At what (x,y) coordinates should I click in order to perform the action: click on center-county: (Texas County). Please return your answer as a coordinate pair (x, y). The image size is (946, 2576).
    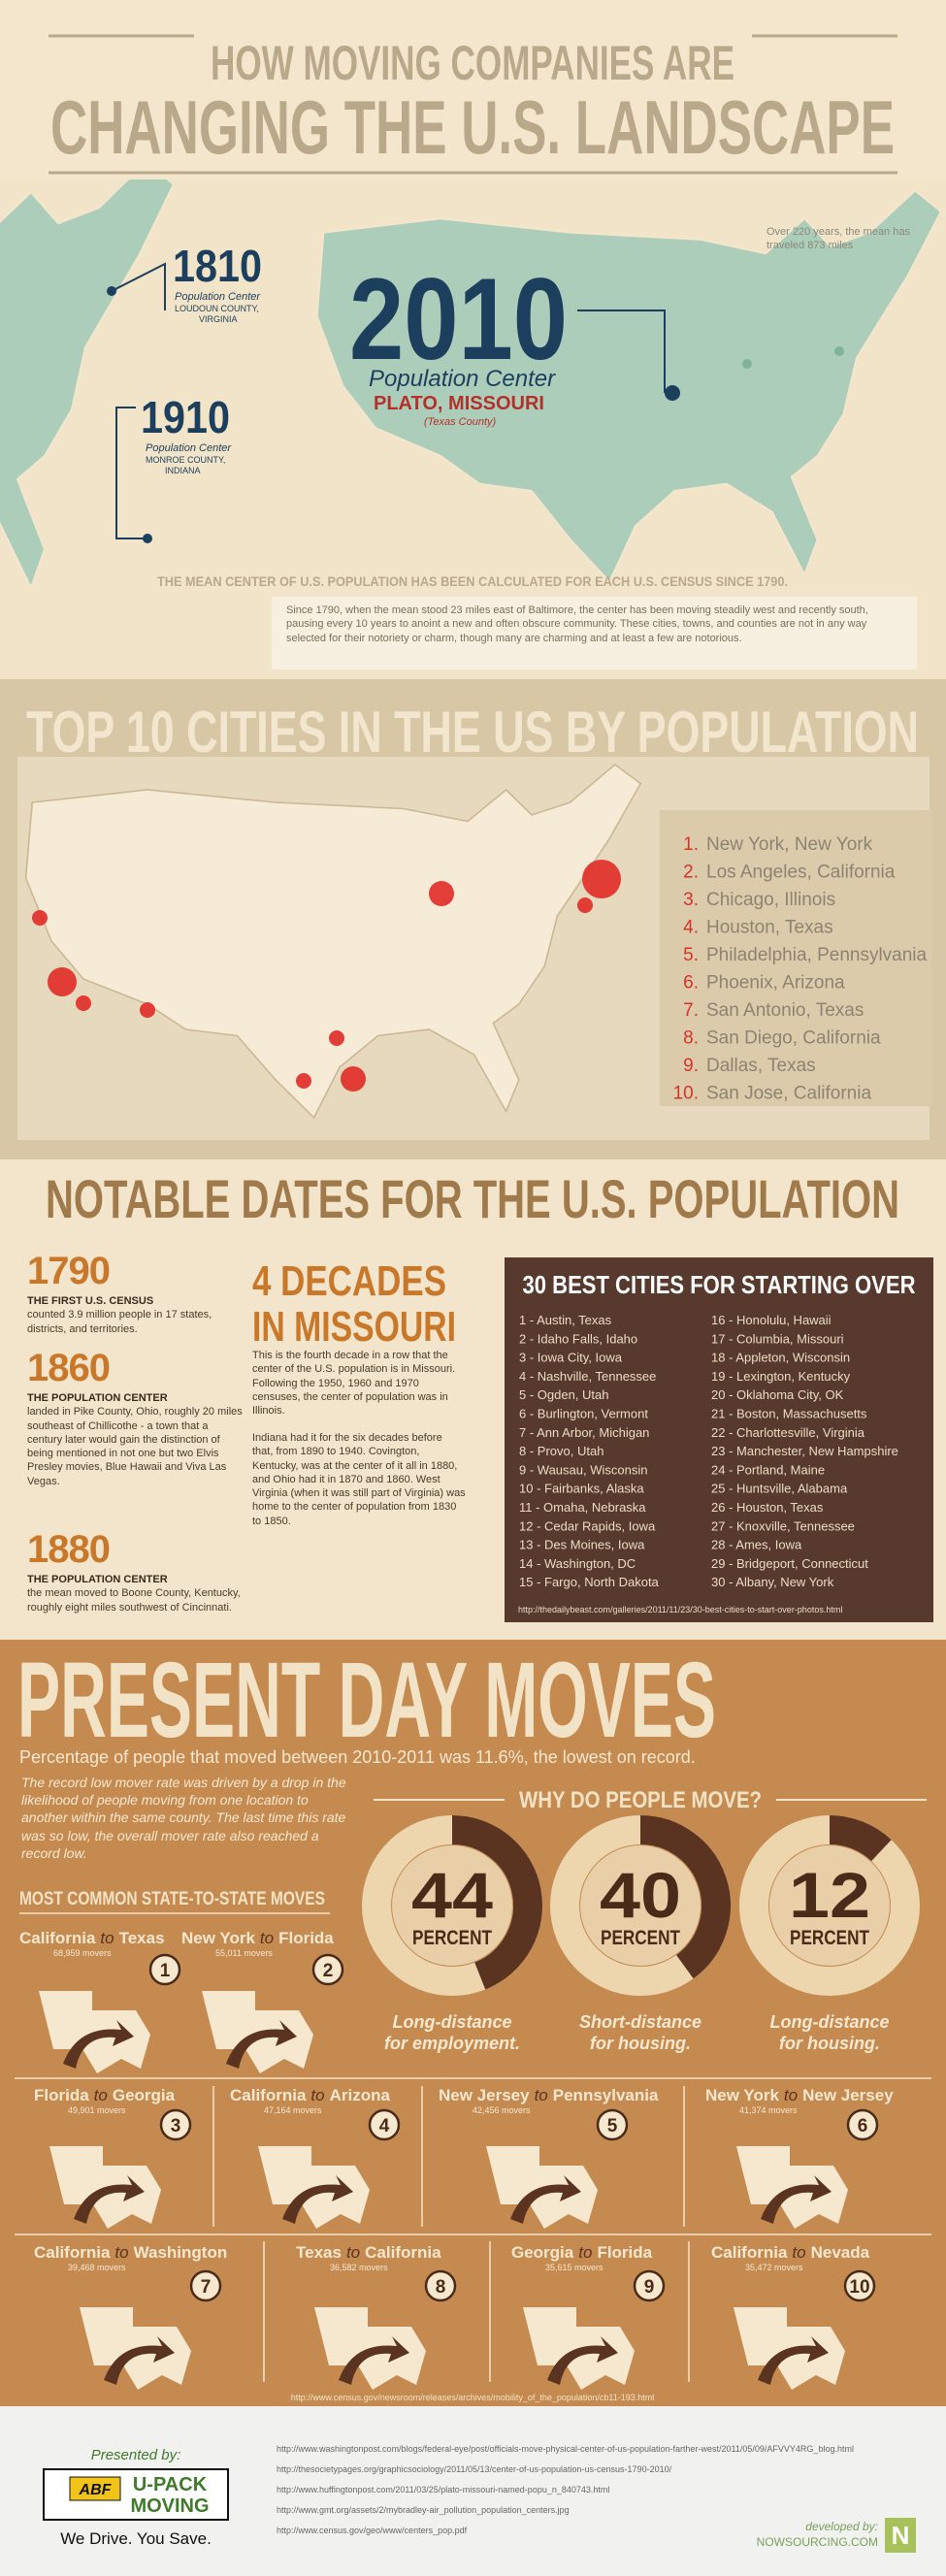
    Looking at the image, I should click on (460, 422).